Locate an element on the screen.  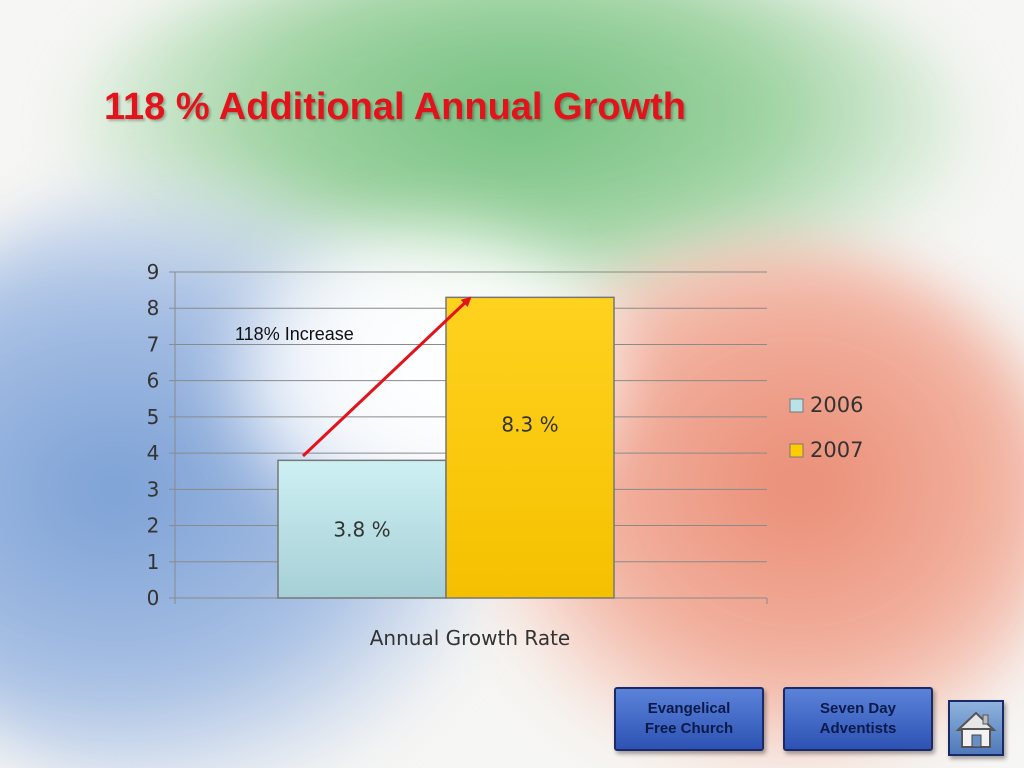
y-tick-label: 6 is located at coordinates (153, 381).